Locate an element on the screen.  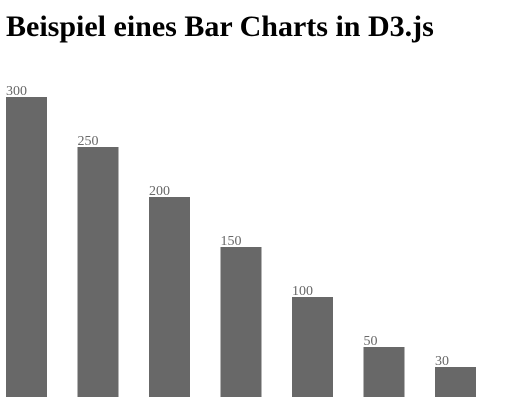
bar-value-label-4: 100 is located at coordinates (302, 291).